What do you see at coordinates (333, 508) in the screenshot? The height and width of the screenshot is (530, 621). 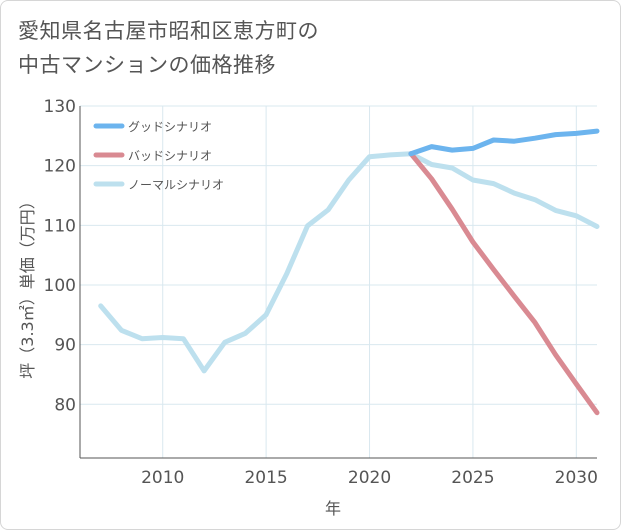 I see `x-axis-label: 年` at bounding box center [333, 508].